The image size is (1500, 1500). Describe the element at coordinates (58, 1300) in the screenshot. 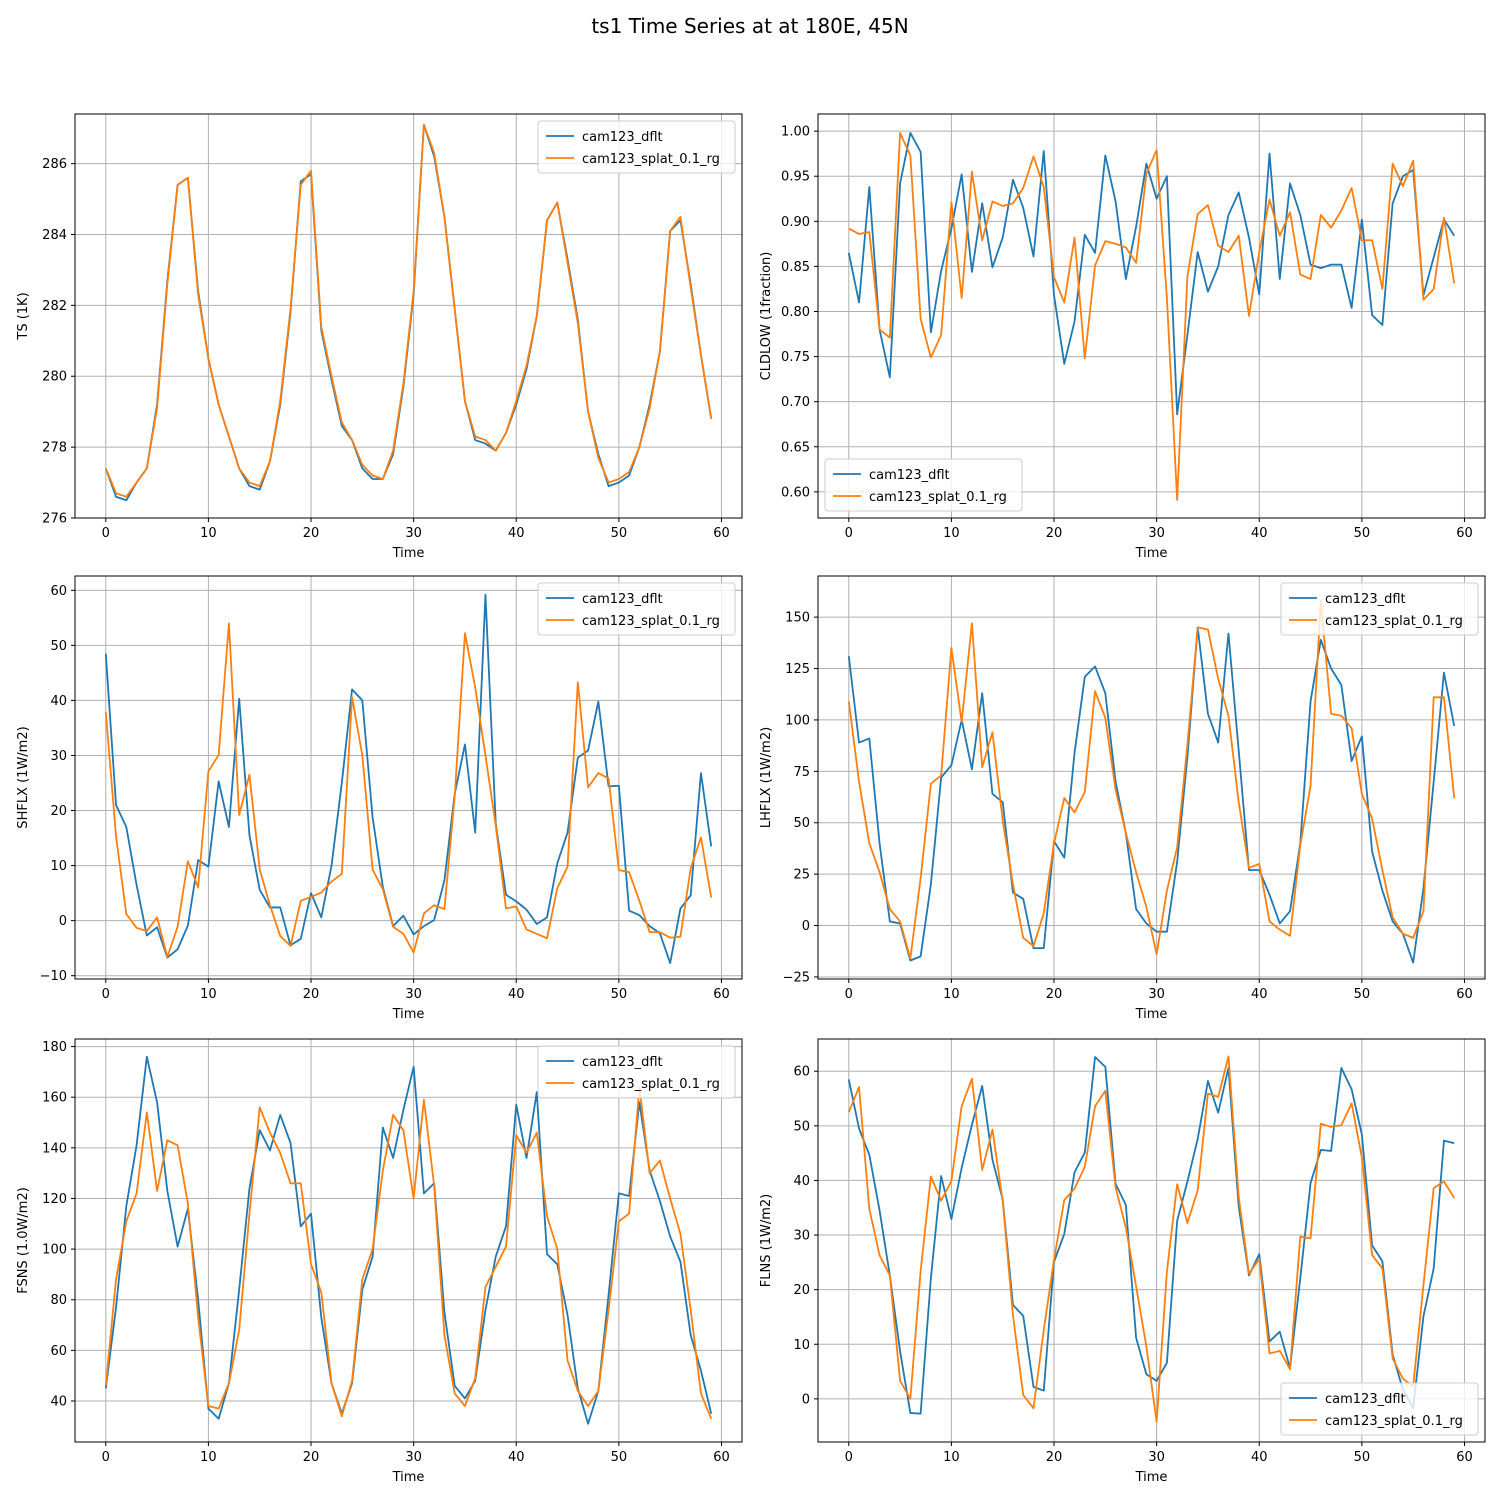

I see `y-tick-label: 80` at that location.